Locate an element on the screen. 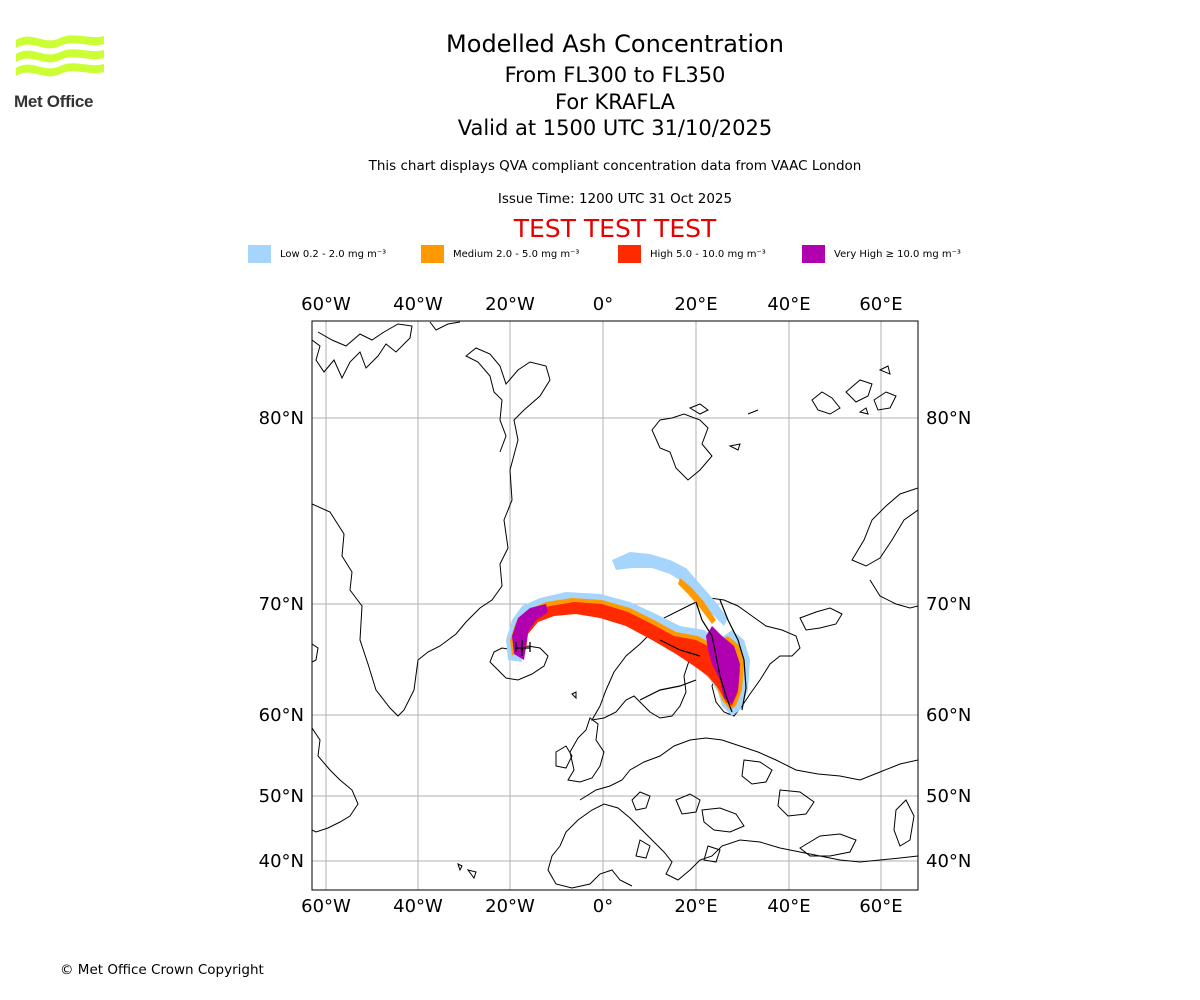 Image resolution: width=1200 pixels, height=1000 pixels. lon-tick-bottom: 60°W is located at coordinates (326, 906).